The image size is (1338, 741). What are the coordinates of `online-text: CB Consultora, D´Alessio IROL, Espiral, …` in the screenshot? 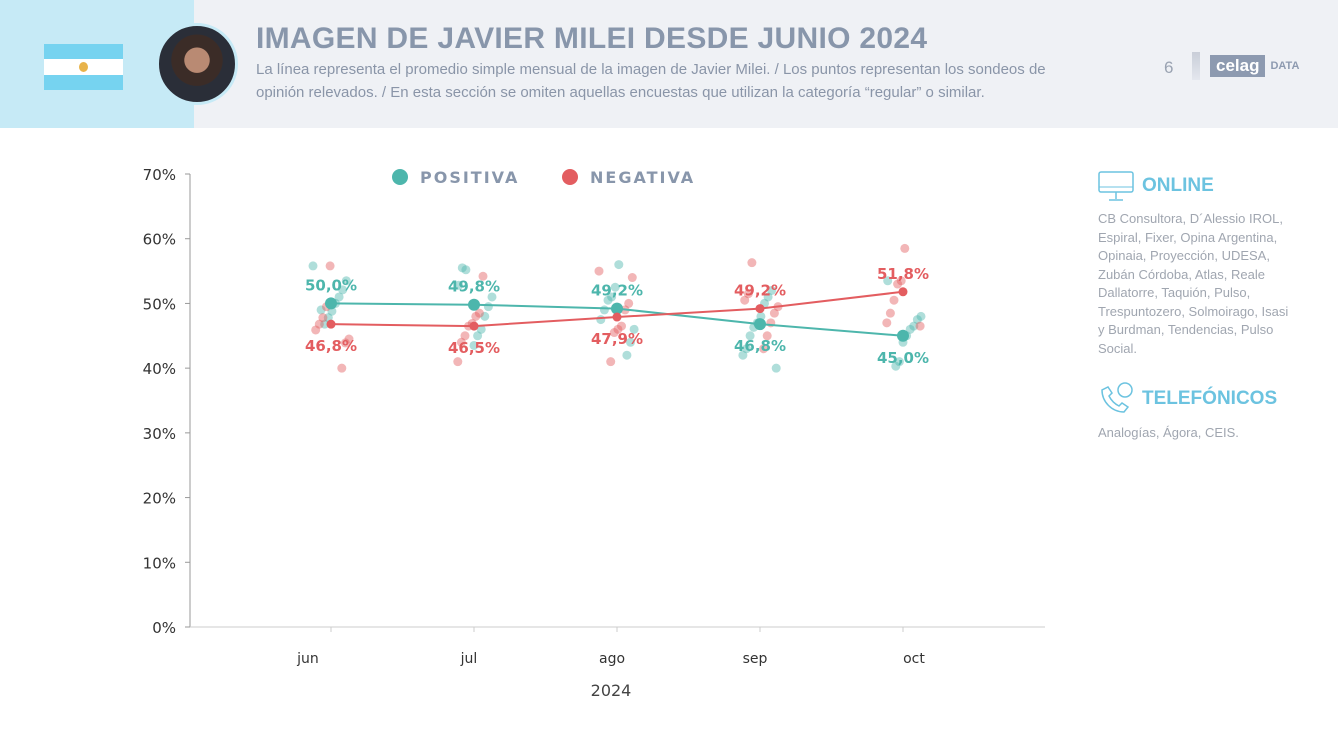 It's located at (1193, 283).